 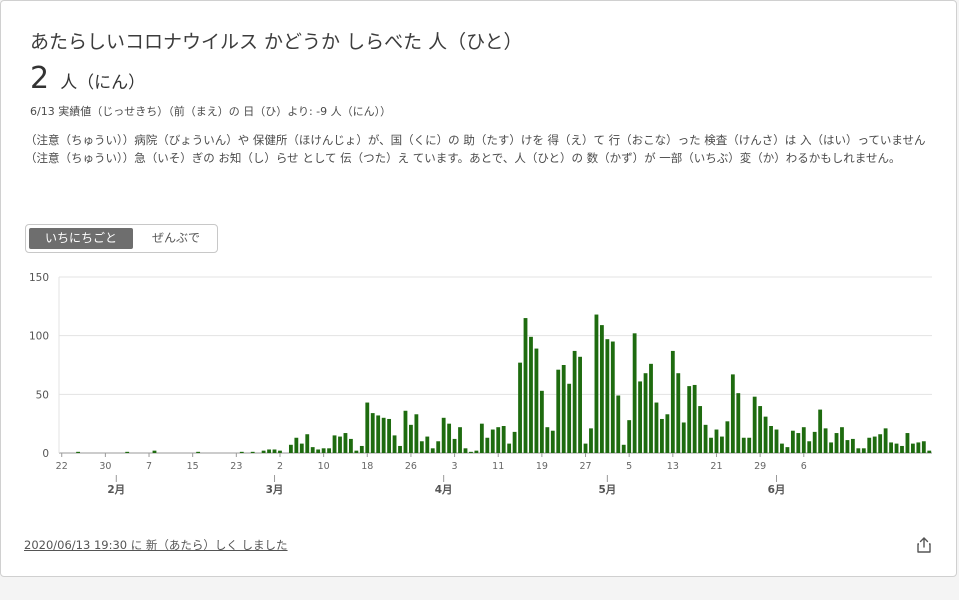 I want to click on x-tick-label: 23, so click(x=236, y=466).